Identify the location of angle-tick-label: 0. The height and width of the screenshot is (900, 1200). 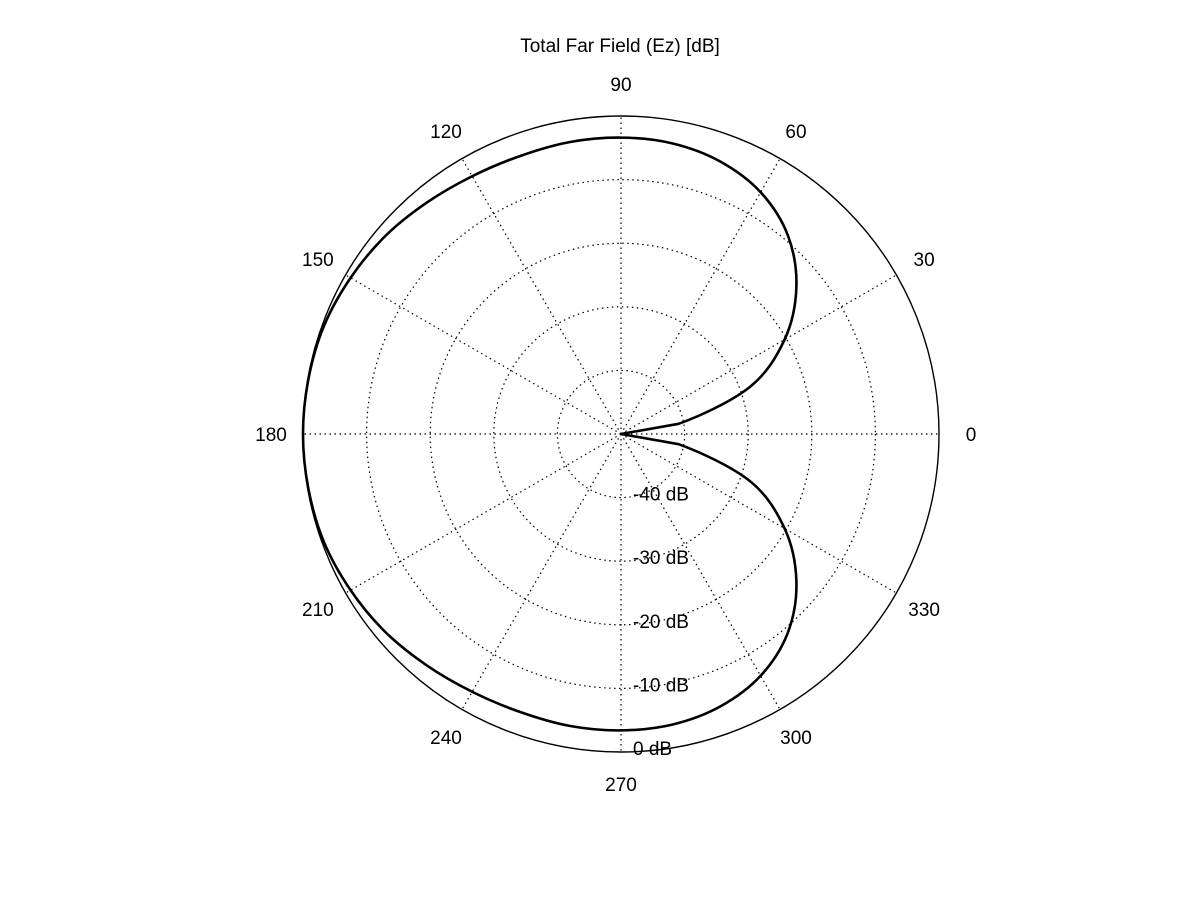
(971, 435).